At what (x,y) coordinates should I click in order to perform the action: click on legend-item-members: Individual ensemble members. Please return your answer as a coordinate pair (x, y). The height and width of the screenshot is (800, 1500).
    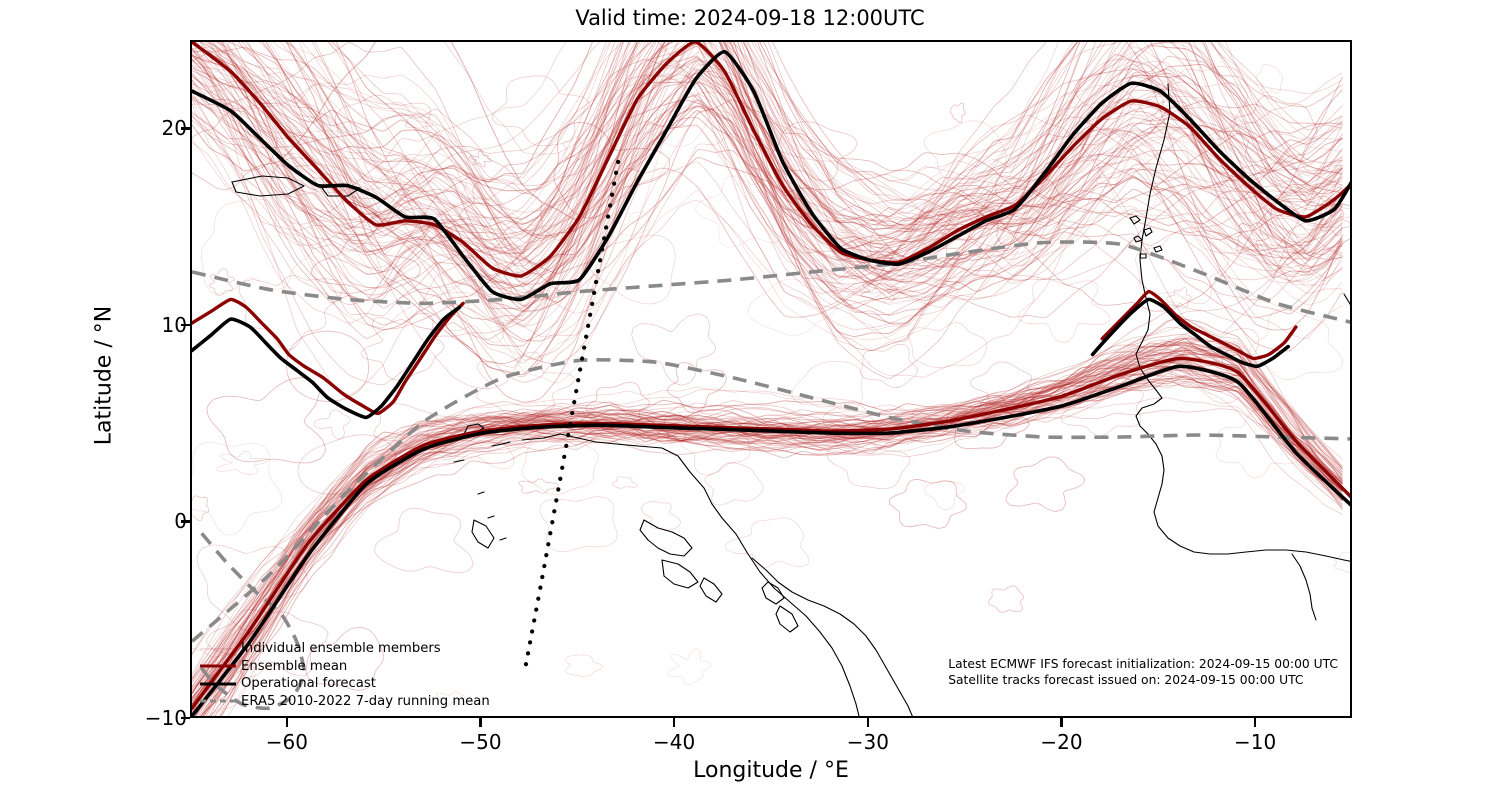
    Looking at the image, I should click on (365, 649).